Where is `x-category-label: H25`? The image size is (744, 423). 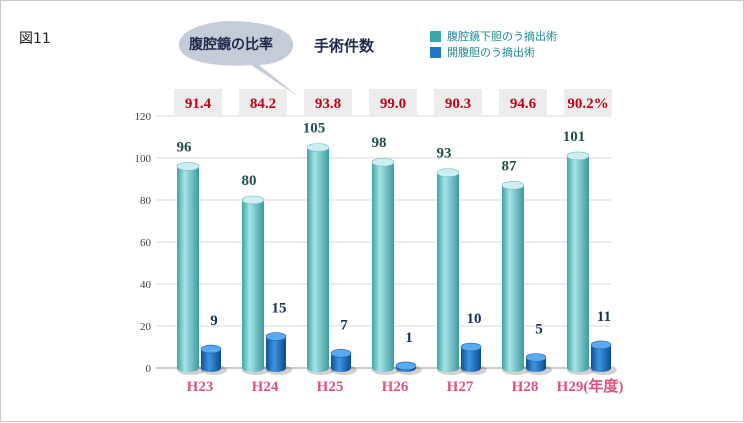 x-category-label: H25 is located at coordinates (330, 387).